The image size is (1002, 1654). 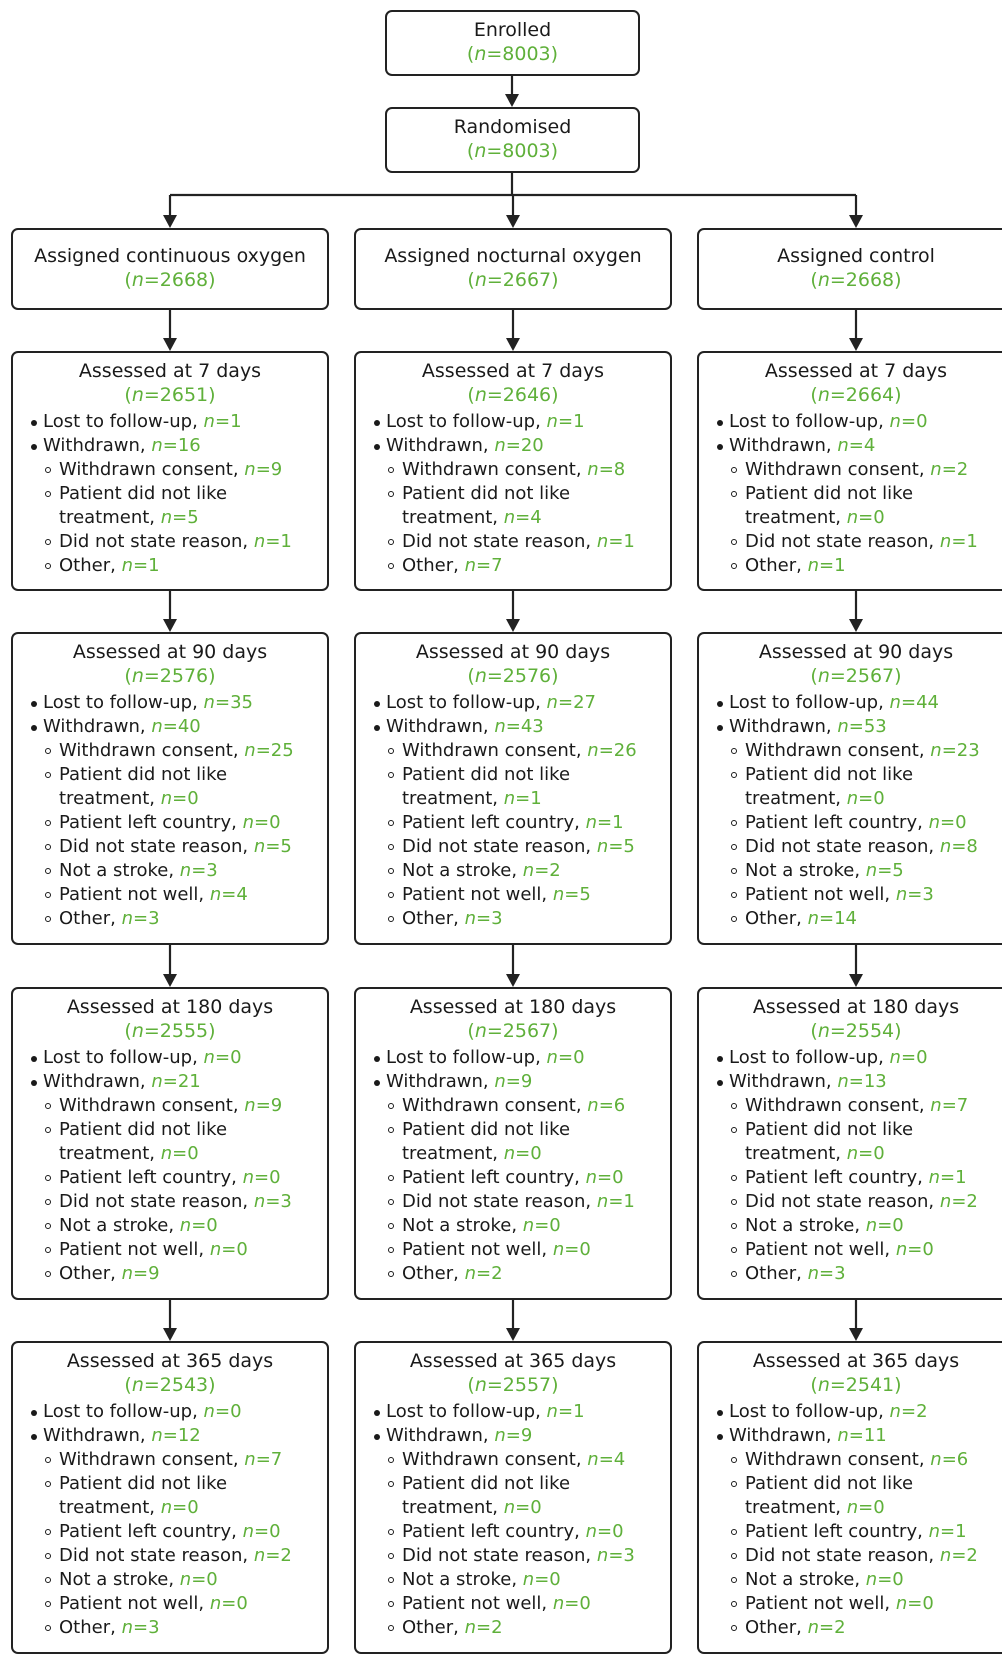 I want to click on count-value: n=27, so click(x=571, y=702).